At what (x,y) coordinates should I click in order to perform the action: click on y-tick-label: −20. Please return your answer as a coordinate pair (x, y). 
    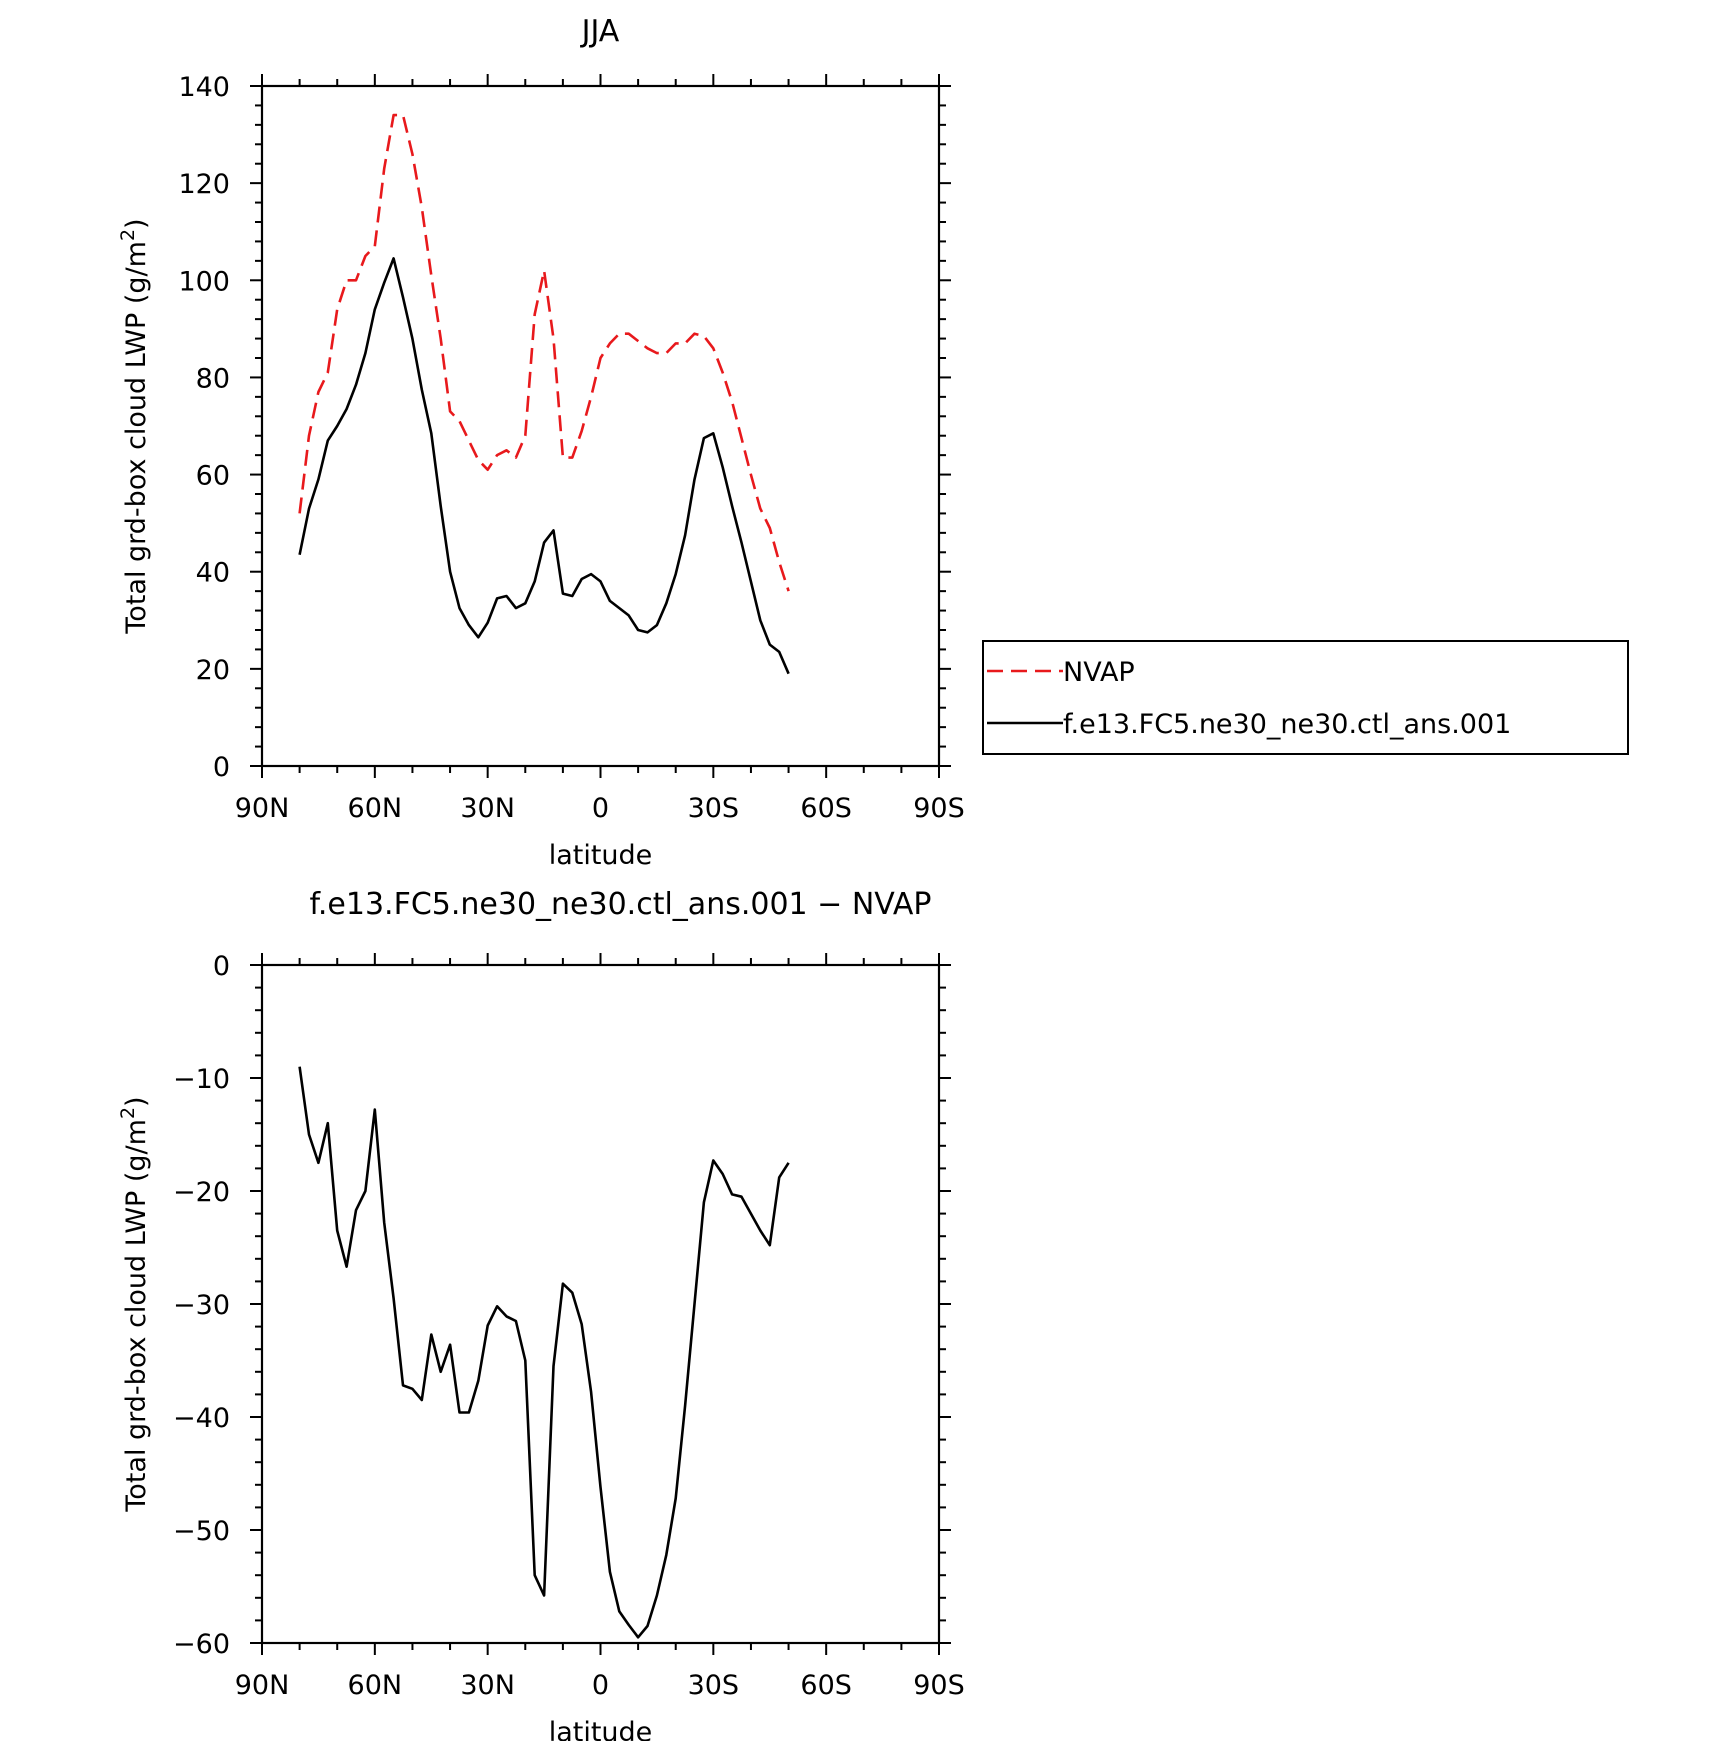
    Looking at the image, I should click on (201, 1192).